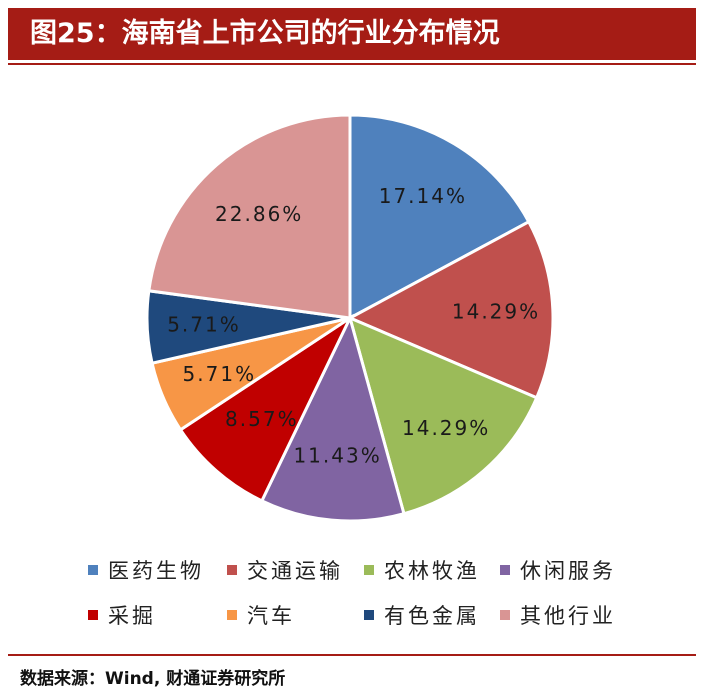 This screenshot has width=704, height=700. I want to click on chart-title: 图25：海南省上市公司的行业分布情况, so click(265, 33).